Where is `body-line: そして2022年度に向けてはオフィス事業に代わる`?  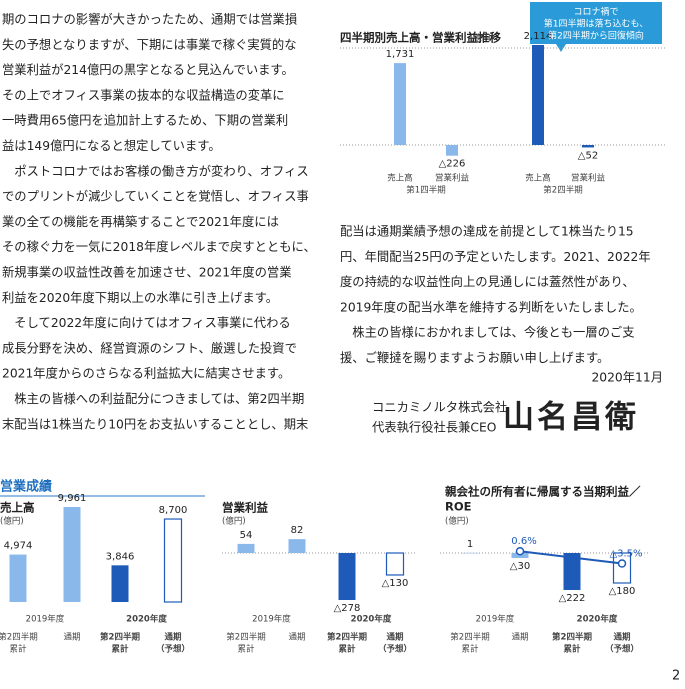 body-line: そして2022年度に向けてはオフィス事業に代わる is located at coordinates (146, 322).